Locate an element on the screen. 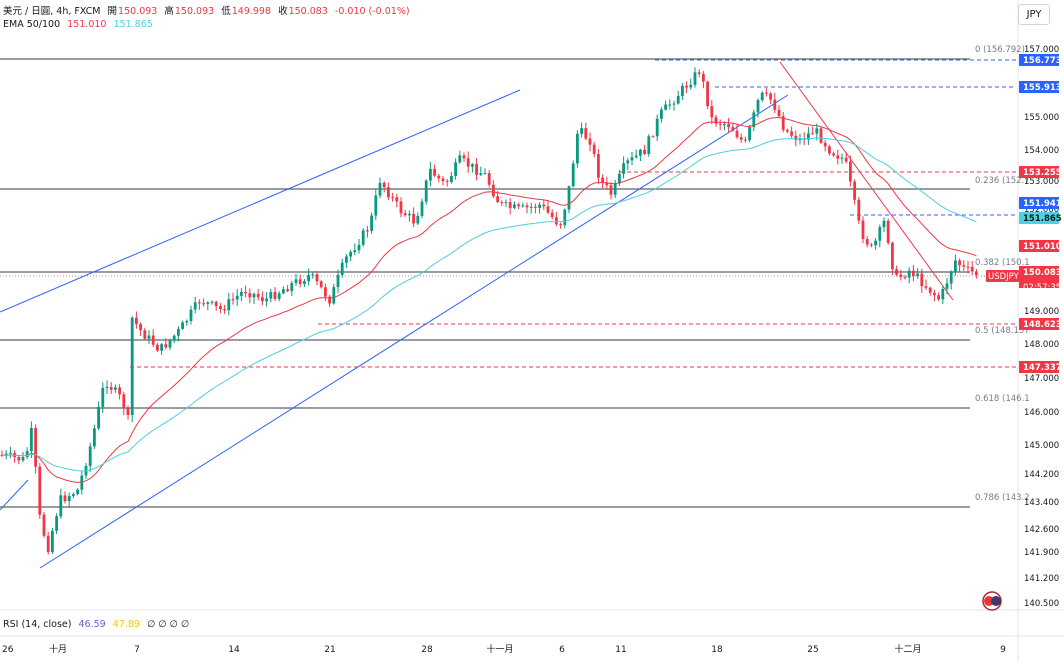  symbol-tag-bg is located at coordinates (1002, 276).